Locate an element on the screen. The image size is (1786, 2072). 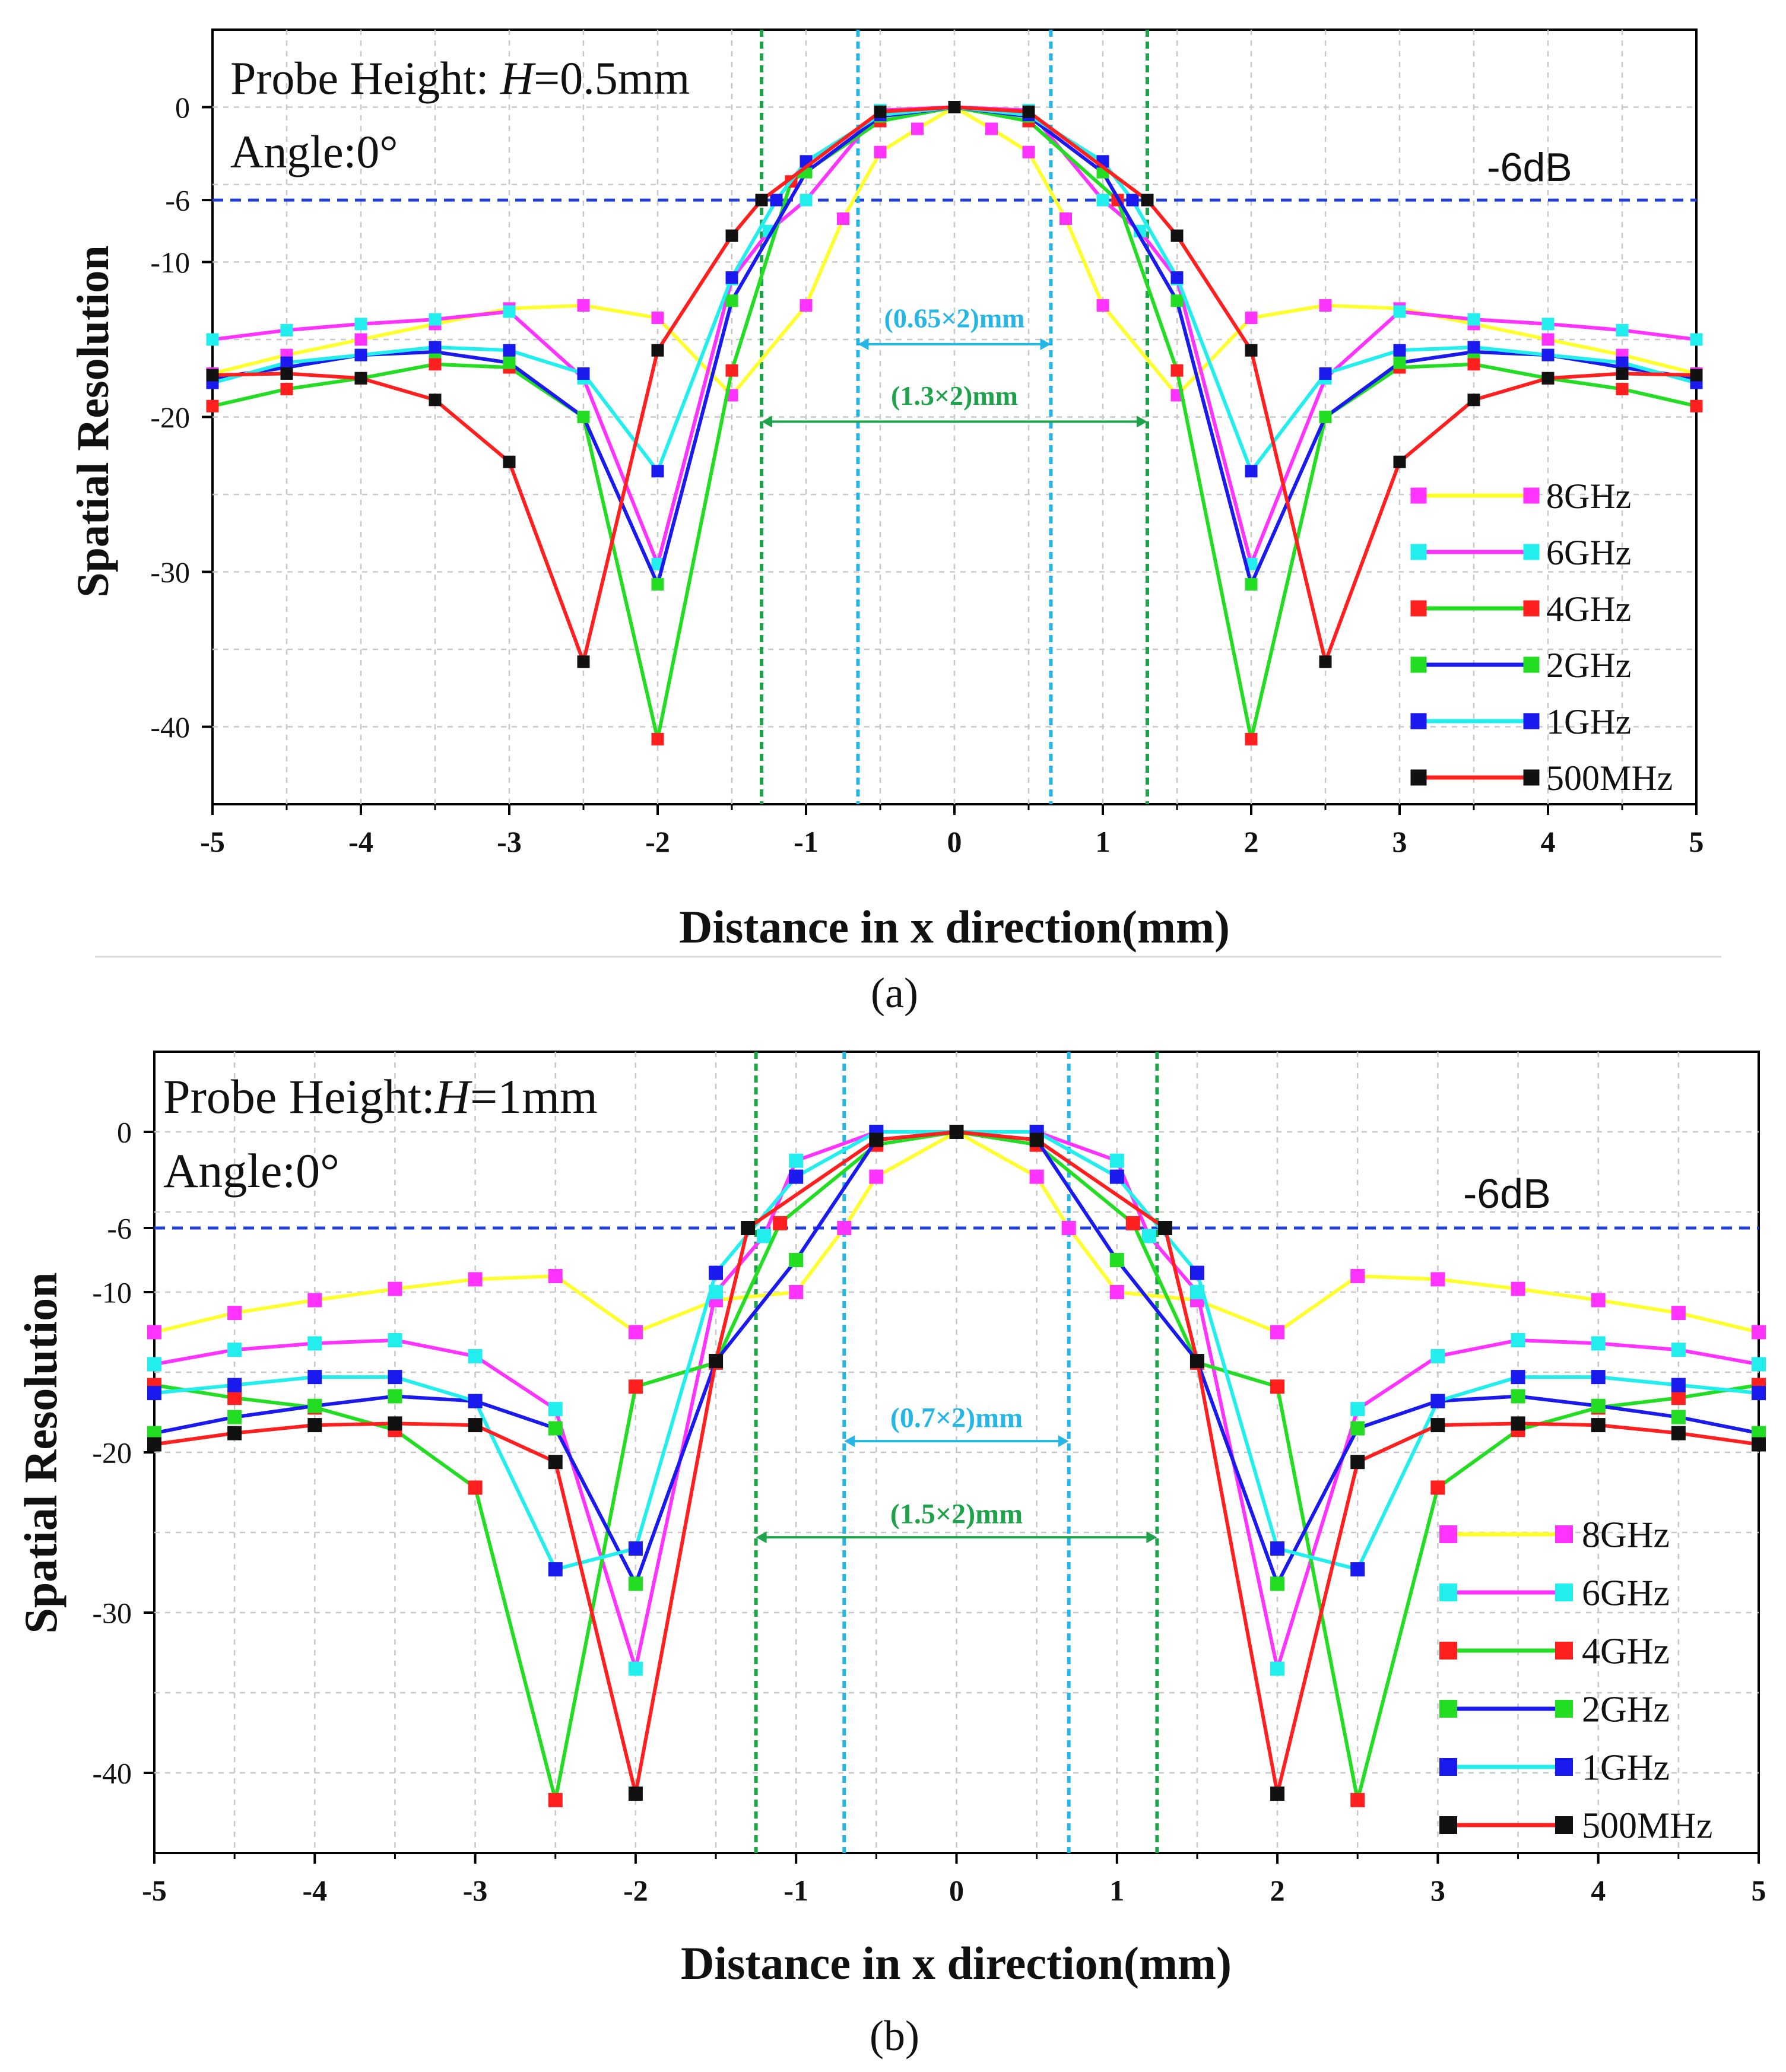
reference-line-label: -6dB is located at coordinates (1529, 167).